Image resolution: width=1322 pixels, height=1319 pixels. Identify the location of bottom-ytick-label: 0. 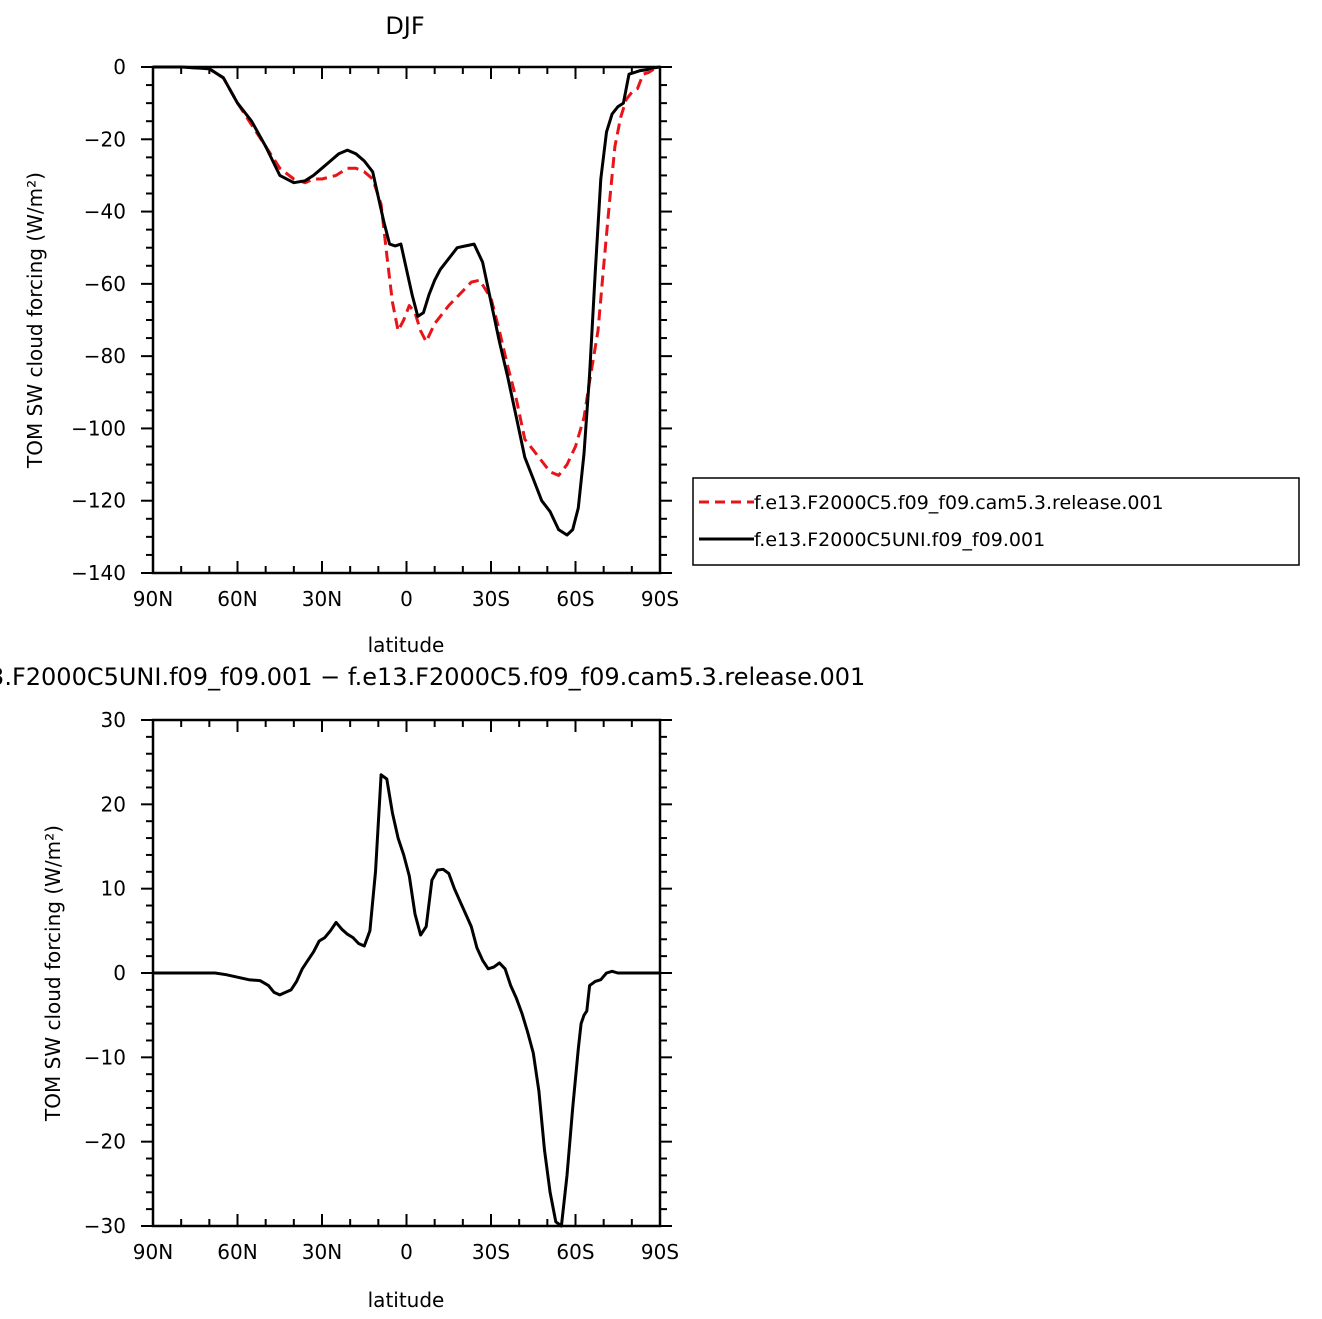
(119, 973).